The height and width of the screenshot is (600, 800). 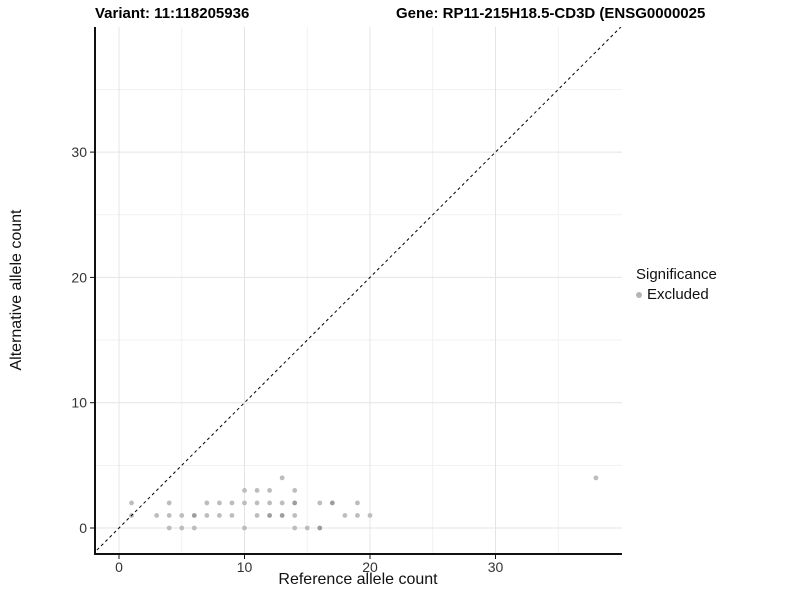 I want to click on plot-title-variant: Variant: 11:118205936, so click(x=172, y=13).